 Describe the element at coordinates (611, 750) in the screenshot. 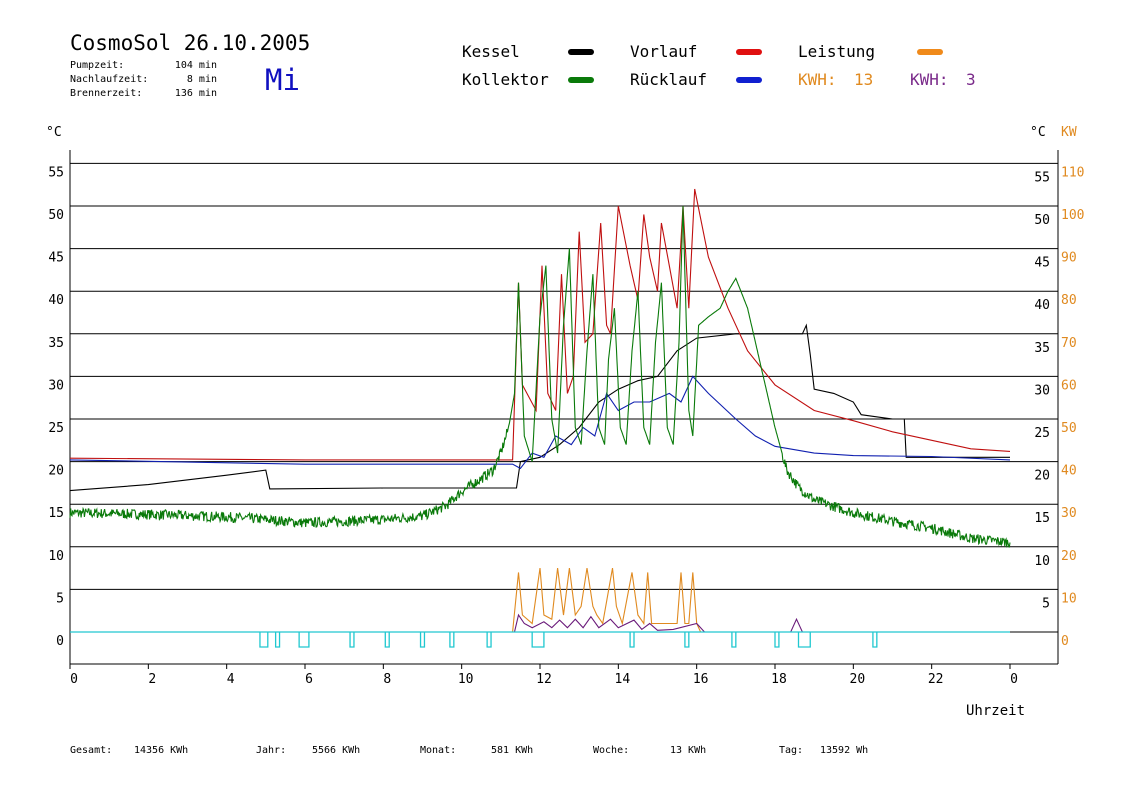

I see `total-label: Woche:` at that location.